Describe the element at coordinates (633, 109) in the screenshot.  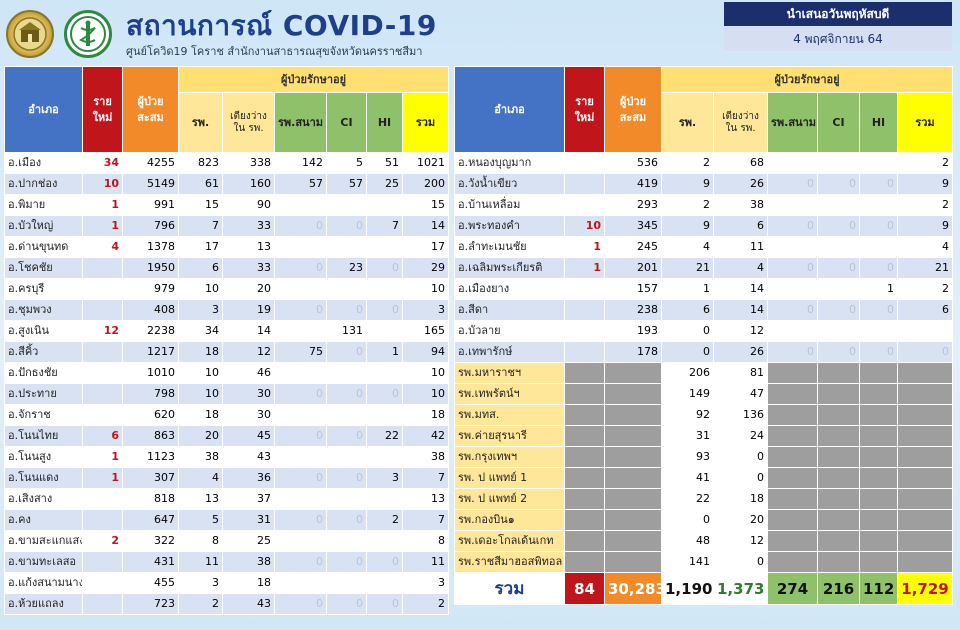
I see `col-cumulative-header: ผู้ป่วยสะสม` at that location.